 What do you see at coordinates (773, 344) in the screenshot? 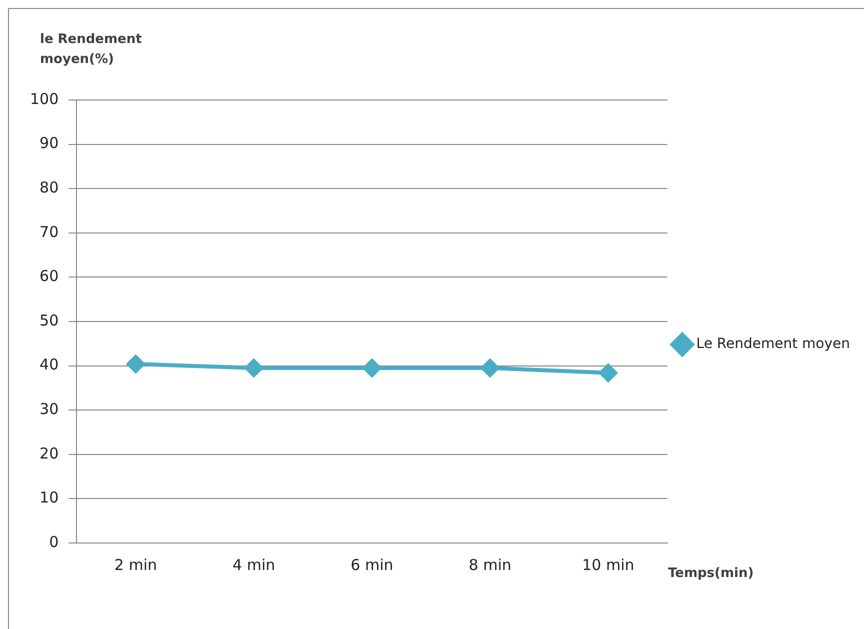
I see `legend-label: Le Rendement moyen` at bounding box center [773, 344].